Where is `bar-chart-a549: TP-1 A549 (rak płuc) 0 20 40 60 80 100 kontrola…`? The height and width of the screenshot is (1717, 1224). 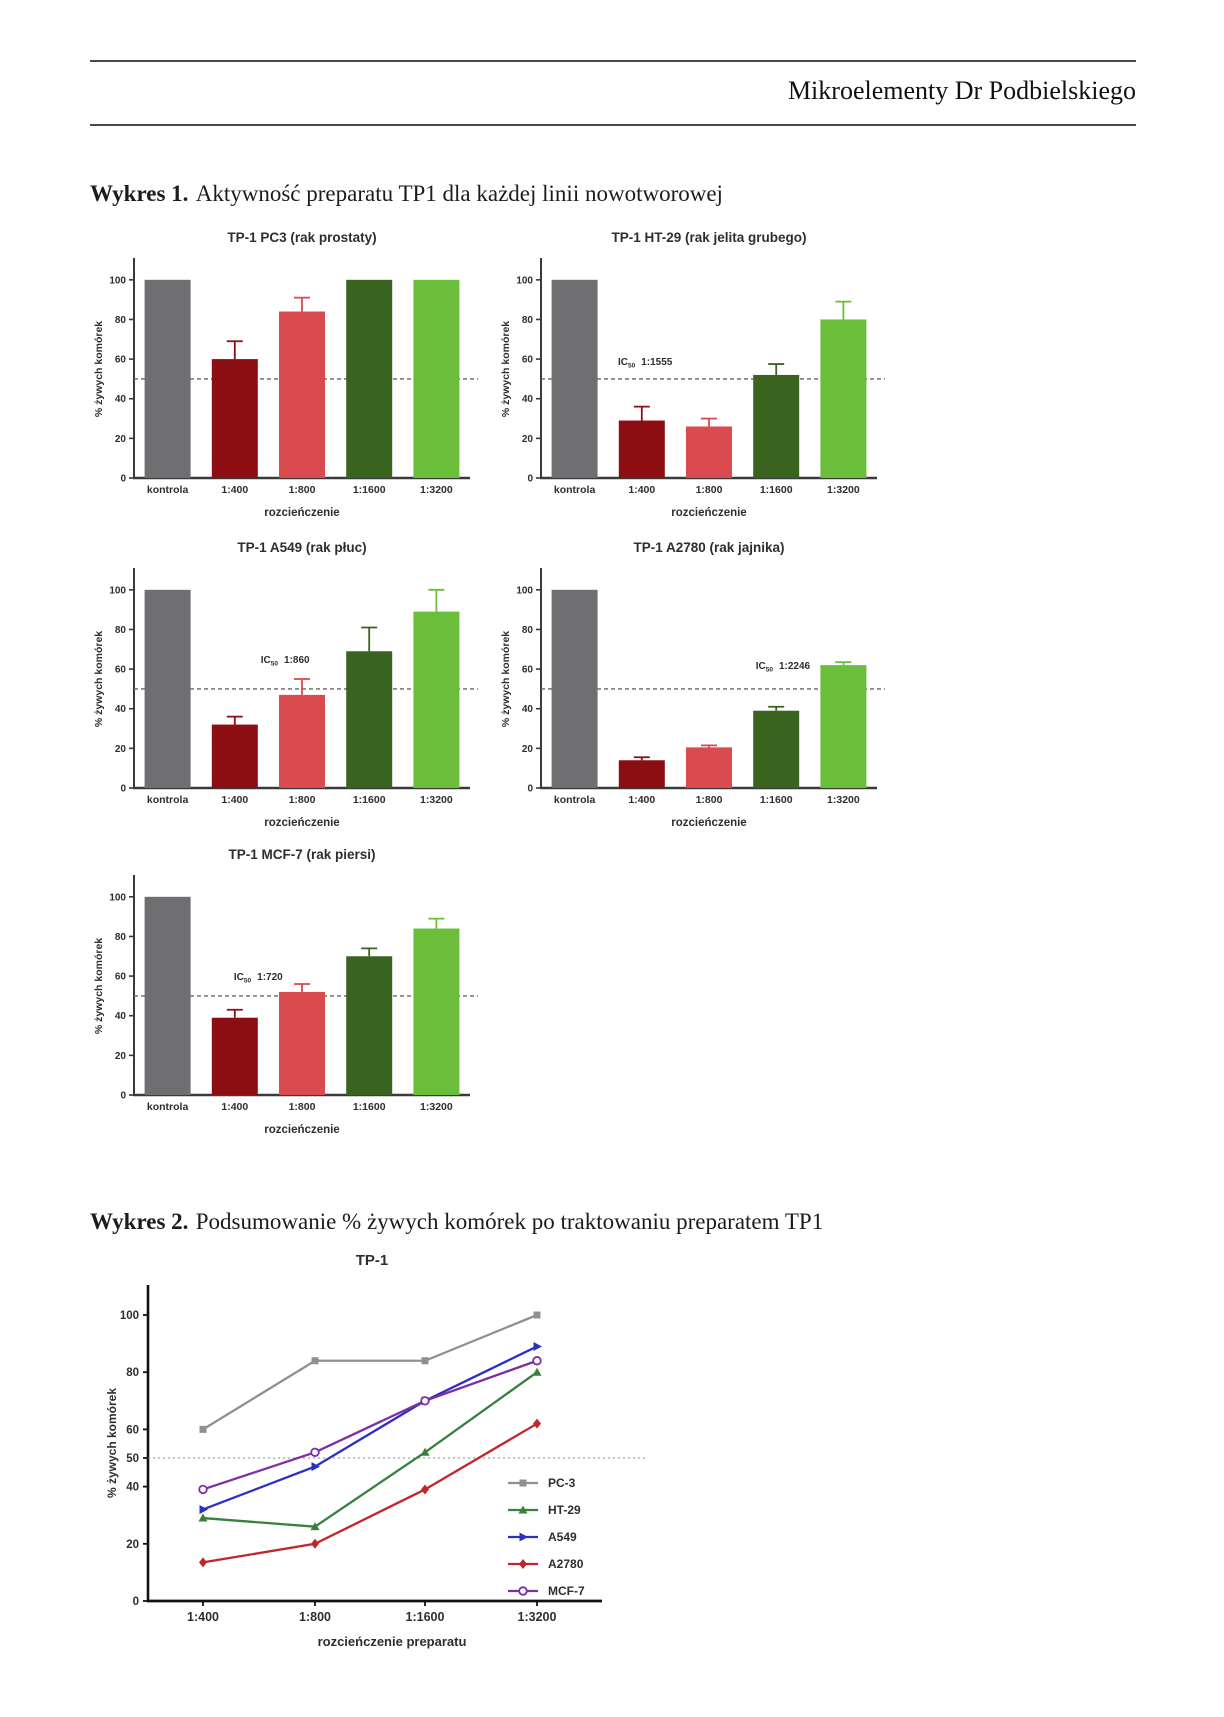
bar-chart-a549: TP-1 A549 (rak płuc) 0 20 40 60 80 100 kontrola… is located at coordinates (287, 689).